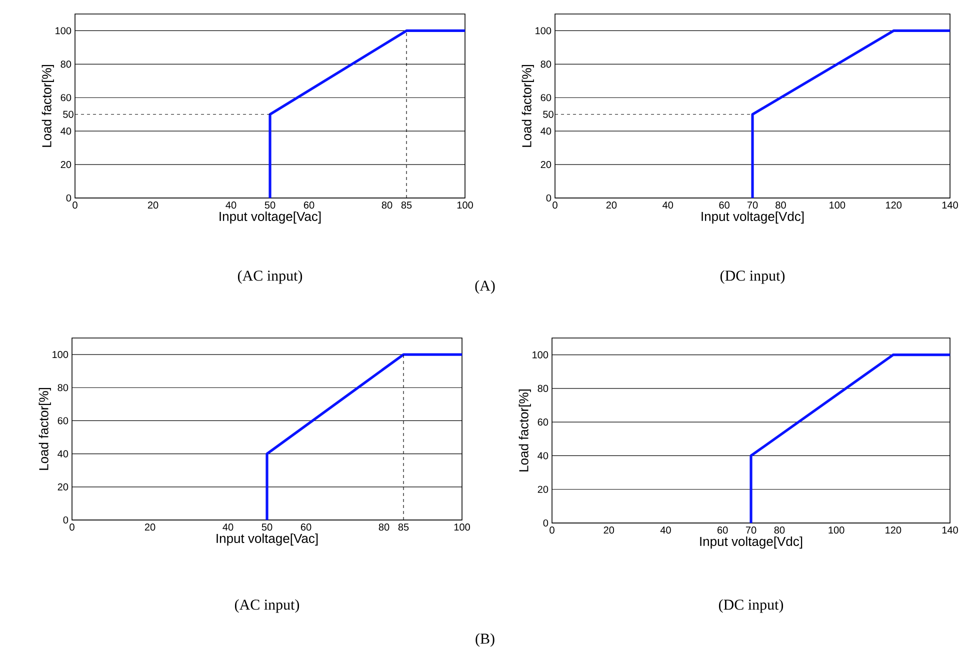 The height and width of the screenshot is (657, 965). Describe the element at coordinates (485, 640) in the screenshot. I see `text: (B)` at that location.